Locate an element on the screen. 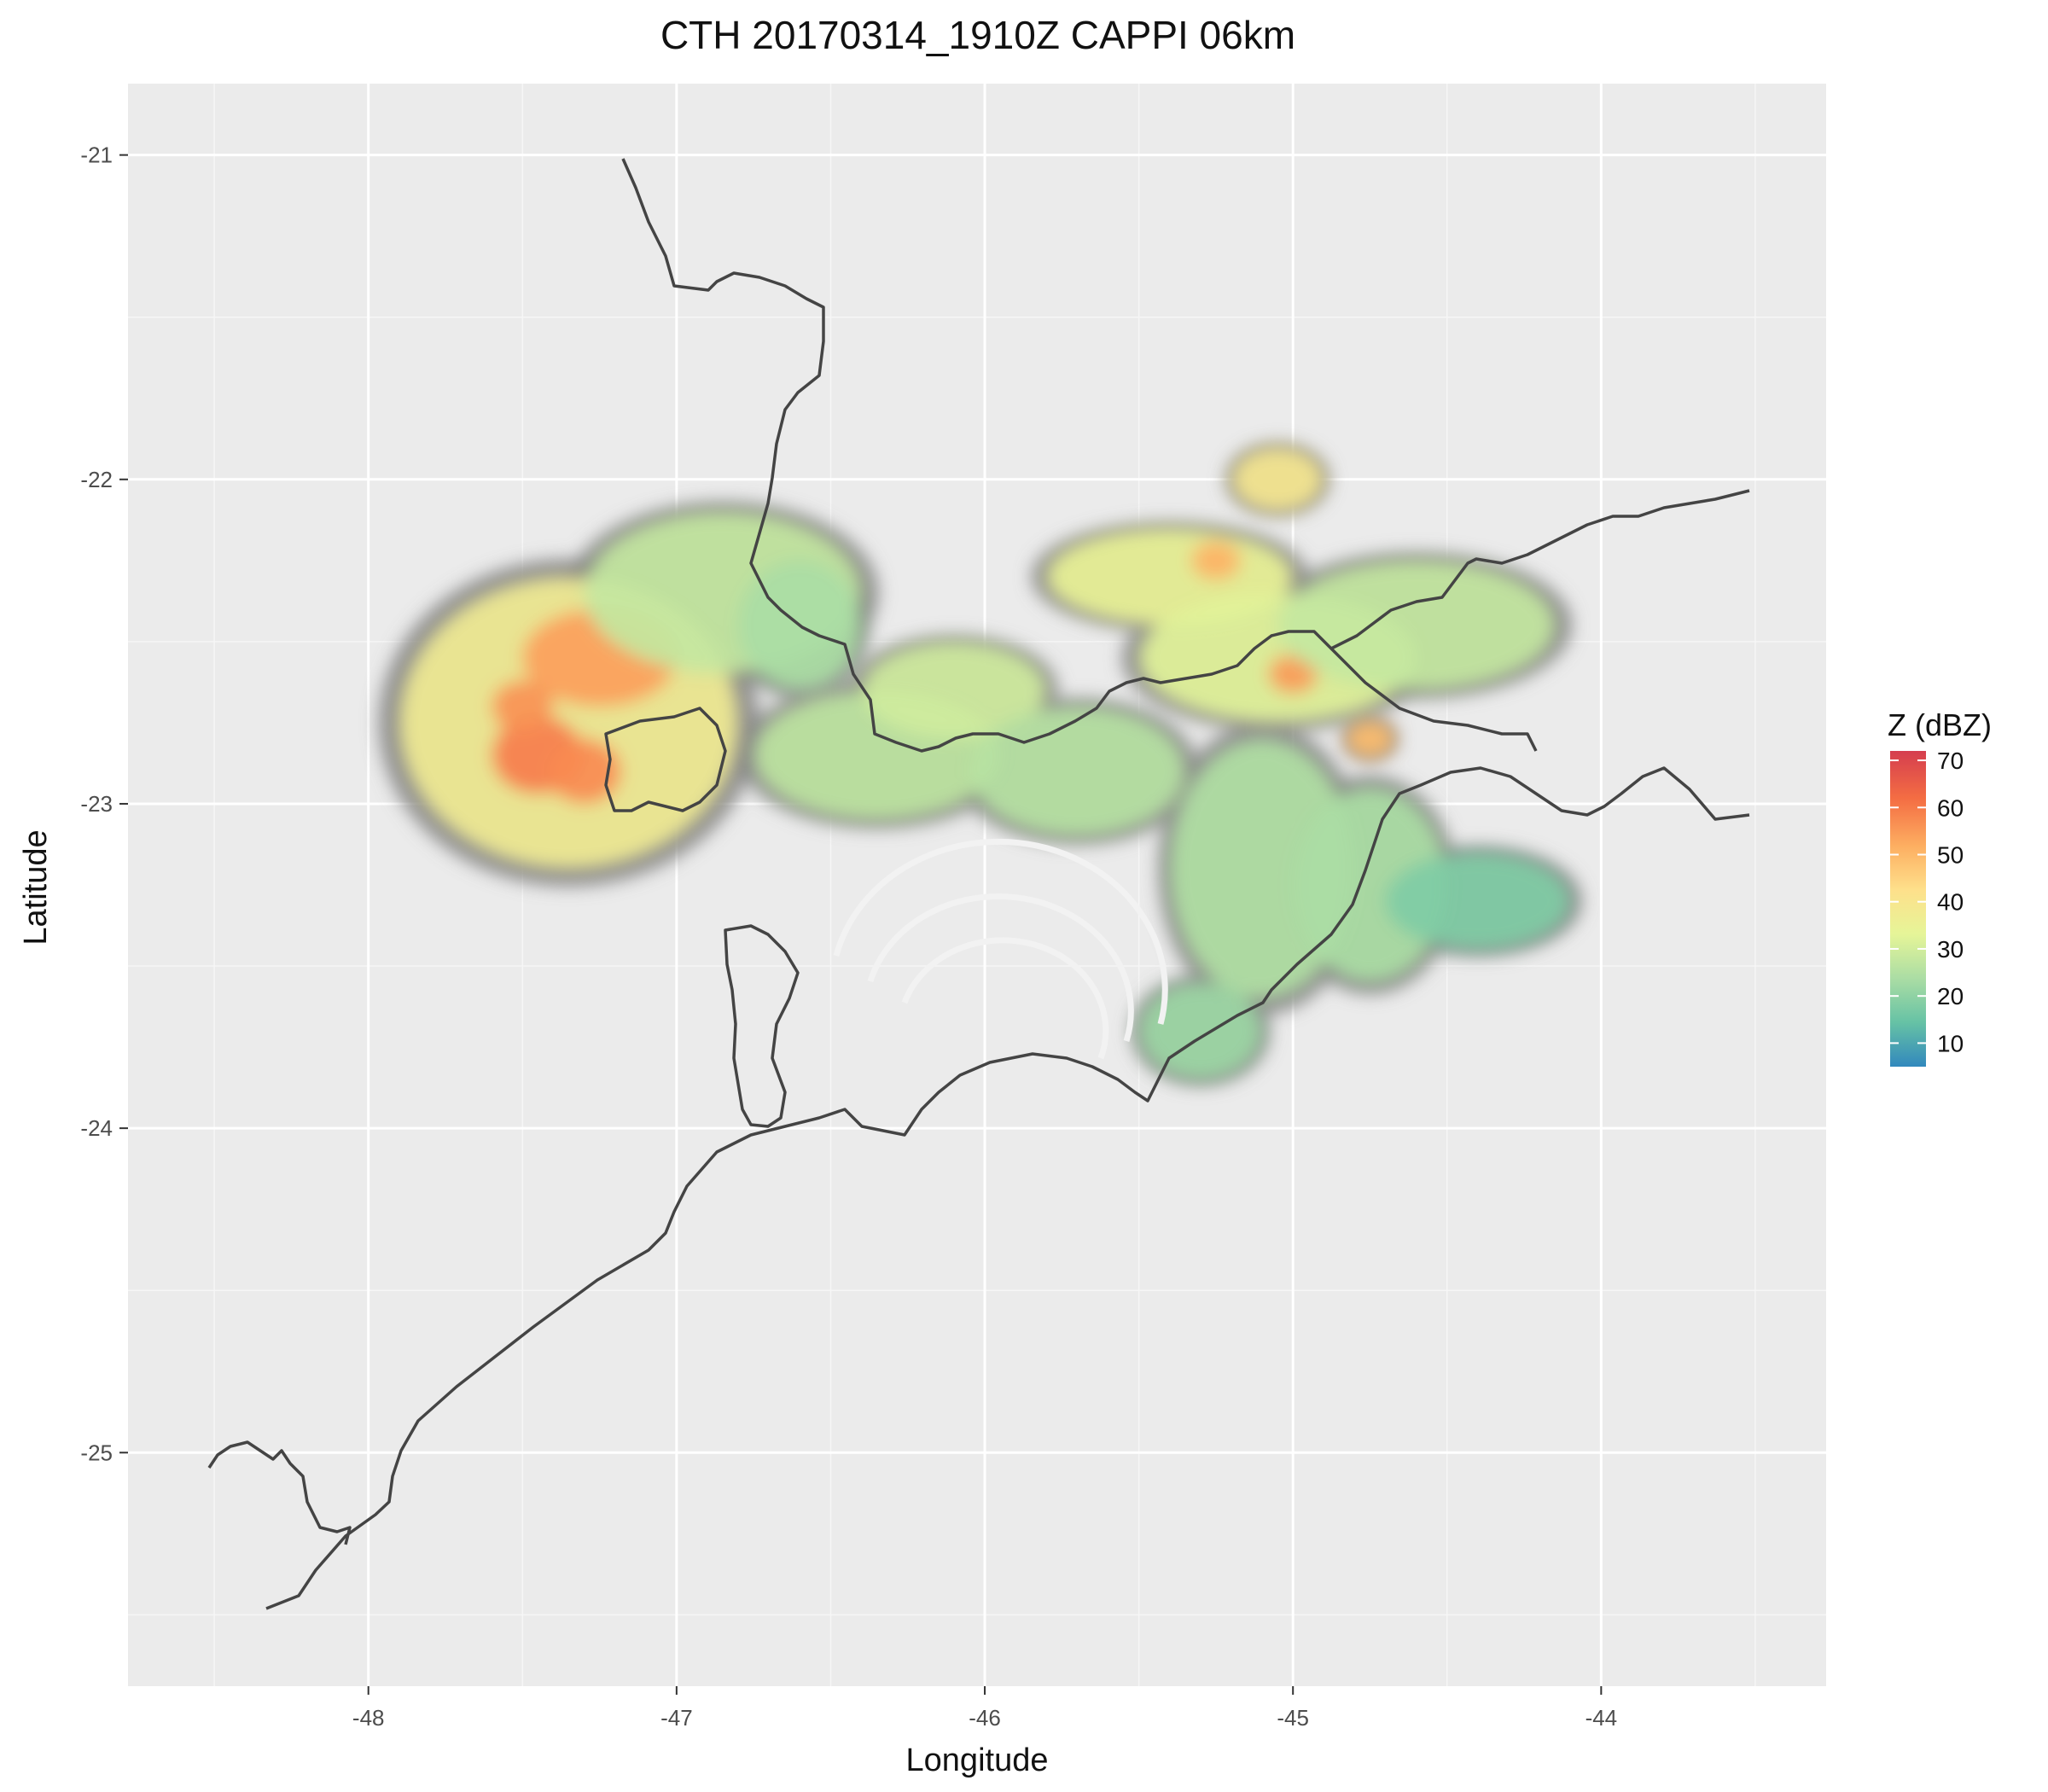 Image resolution: width=2048 pixels, height=1792 pixels. colorbar-tick-label-2: 30 is located at coordinates (1951, 950).